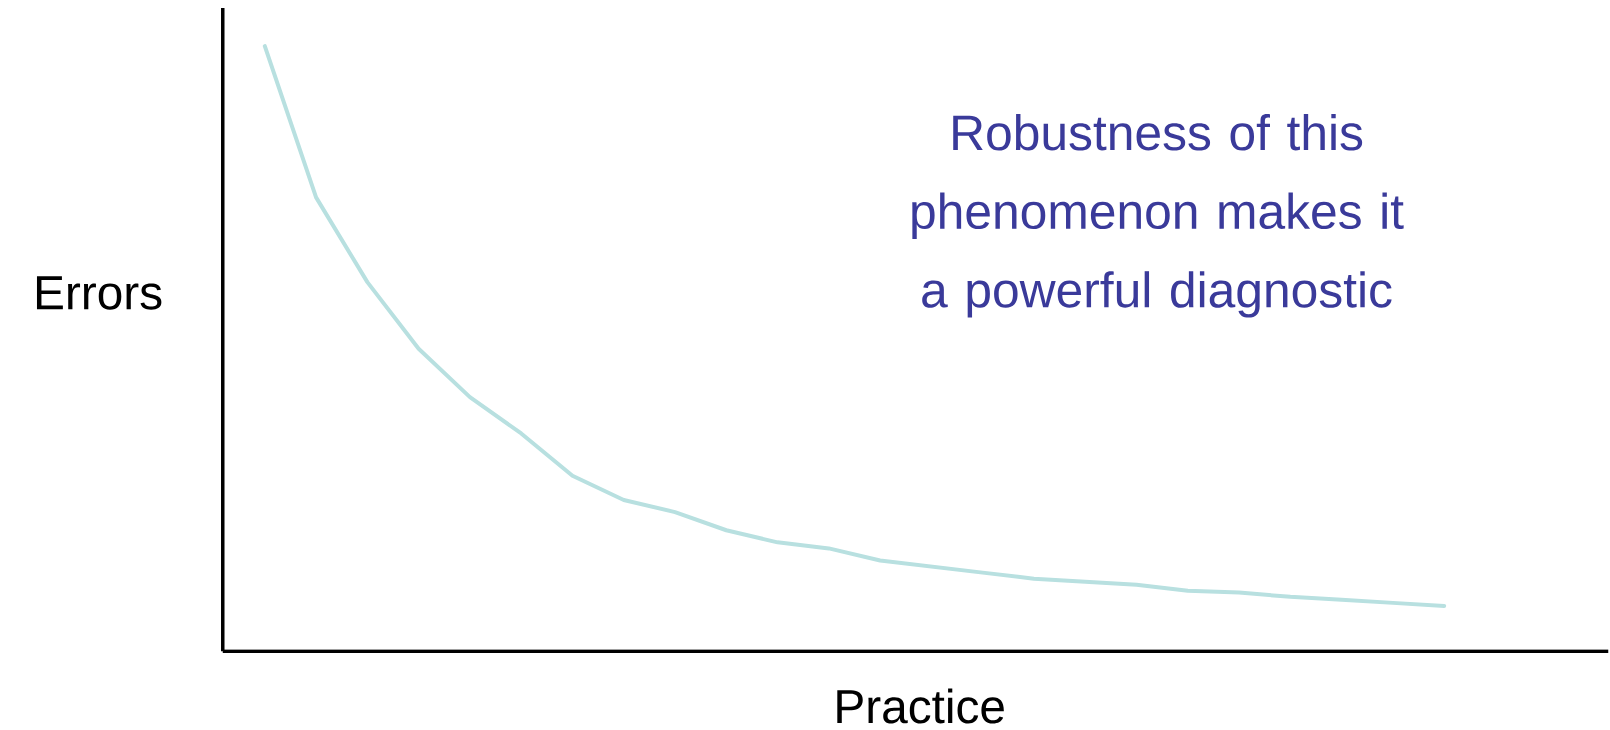 The height and width of the screenshot is (730, 1610). Describe the element at coordinates (920, 706) in the screenshot. I see `x-axis-title: Practice` at that location.